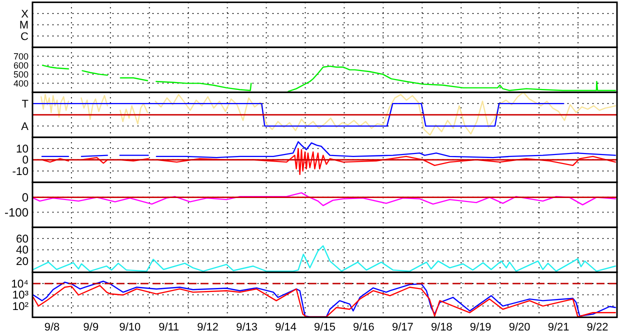  I want to click on y-tick-label: 60, so click(22, 239).